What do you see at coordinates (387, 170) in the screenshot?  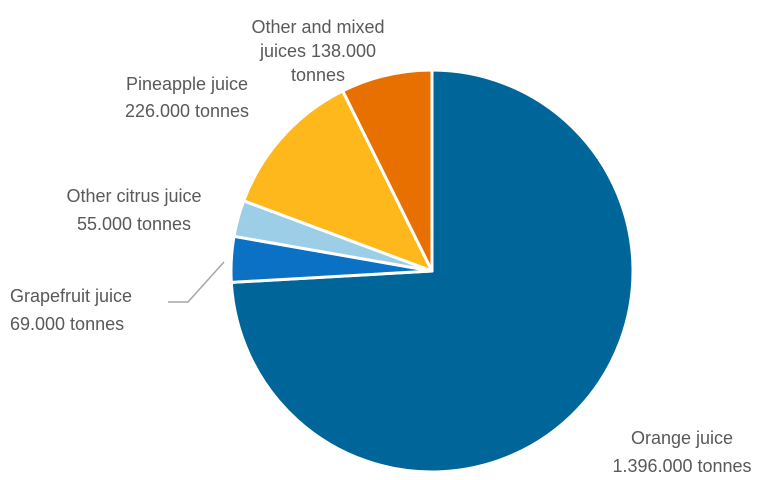 I see `pie-slice-other-and-mixed-juices` at bounding box center [387, 170].